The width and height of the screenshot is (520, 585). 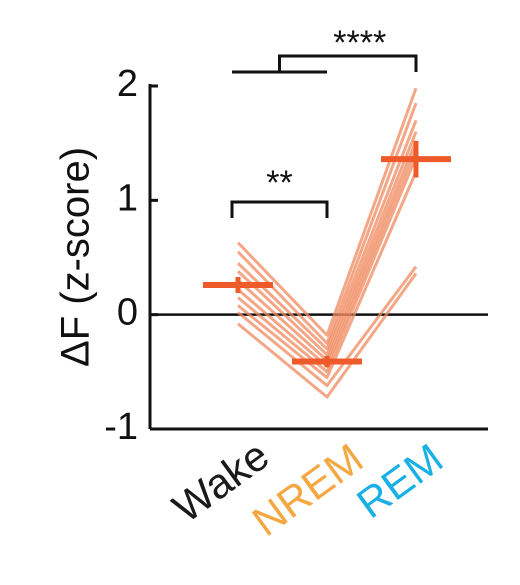 I want to click on y-tick-label: 1, so click(x=127, y=198).